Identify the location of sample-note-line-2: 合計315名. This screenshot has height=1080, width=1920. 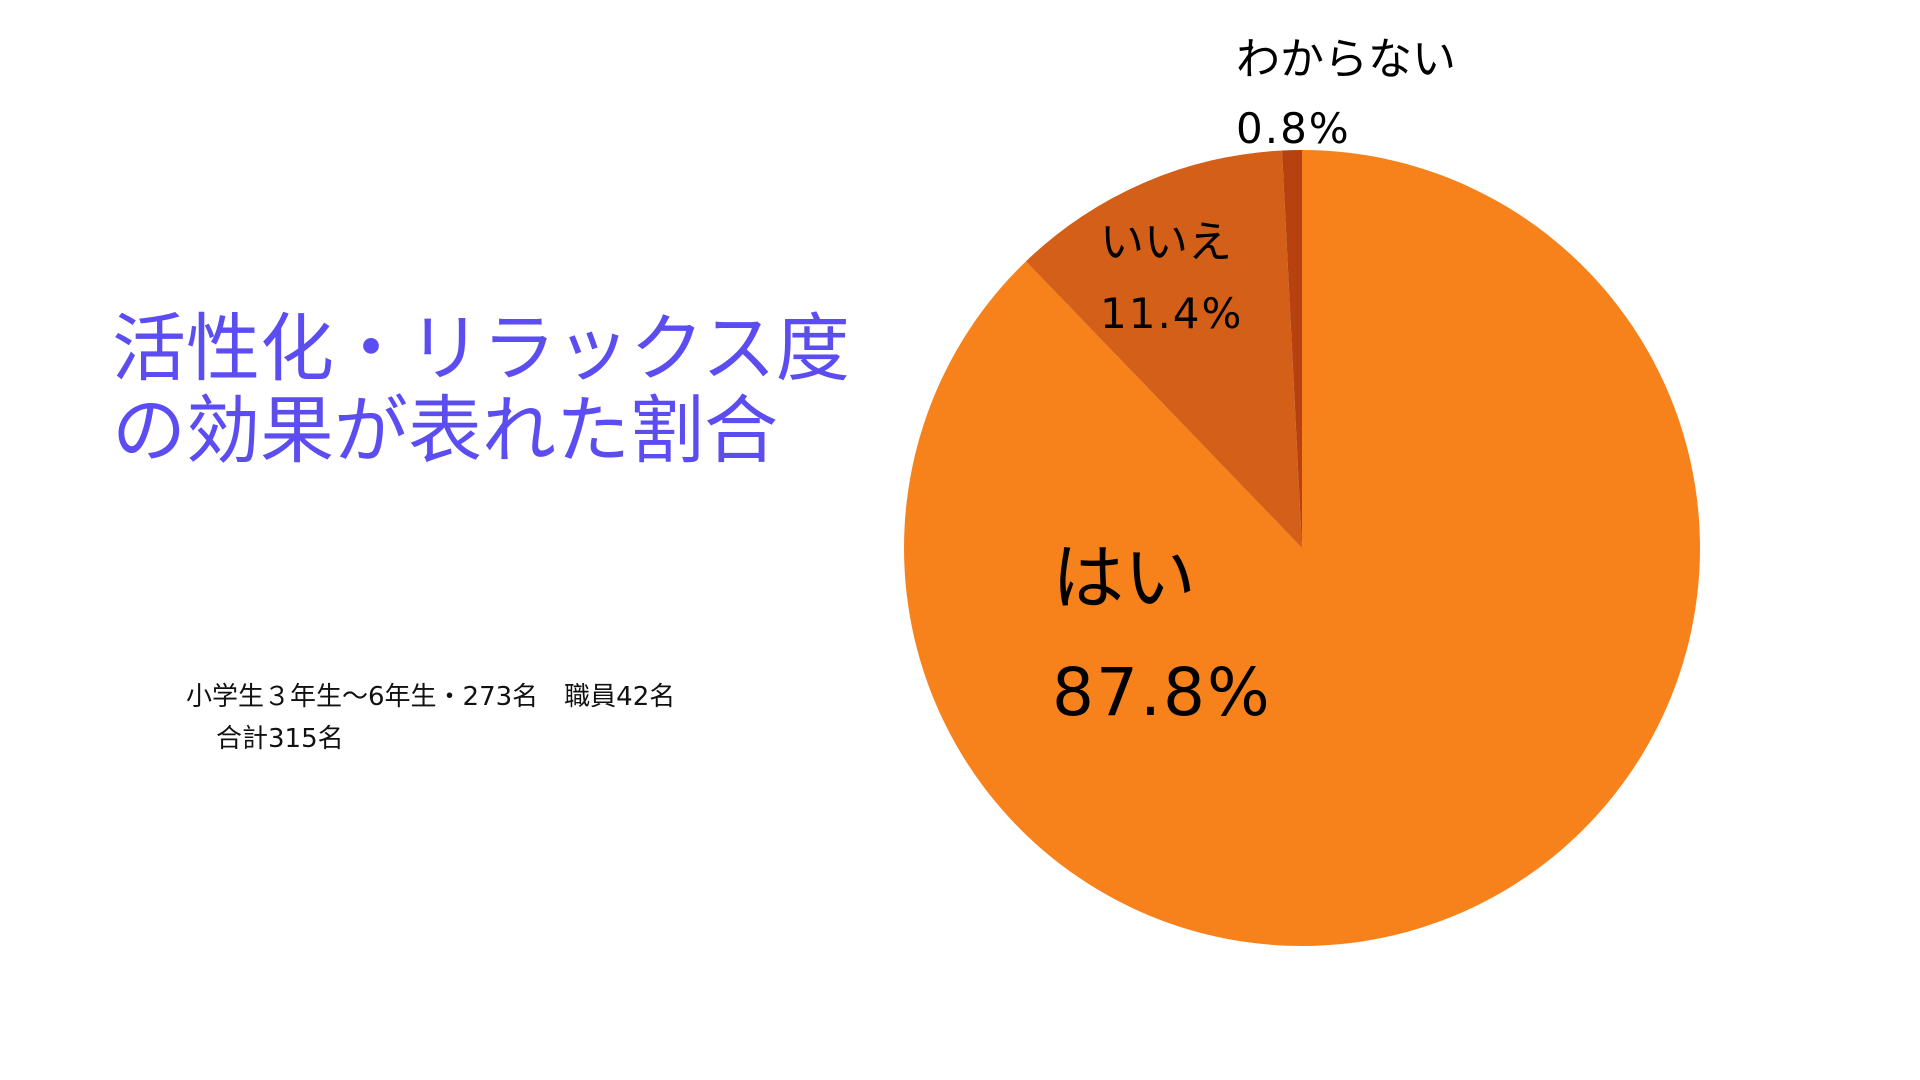
(280, 739).